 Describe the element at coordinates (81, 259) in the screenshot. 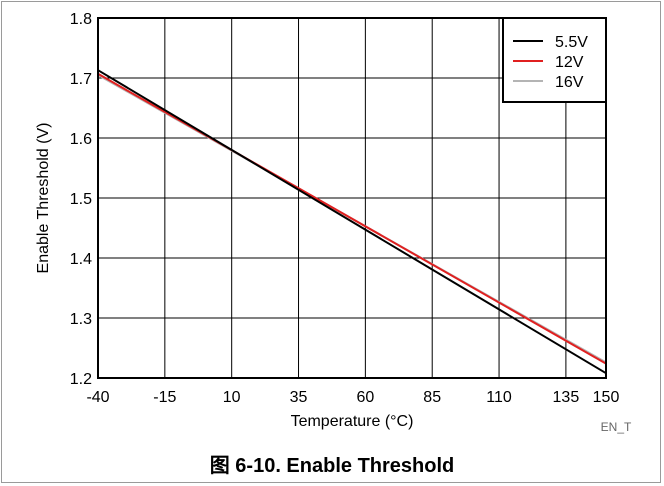

I see `y-tick-label: 1.4` at that location.